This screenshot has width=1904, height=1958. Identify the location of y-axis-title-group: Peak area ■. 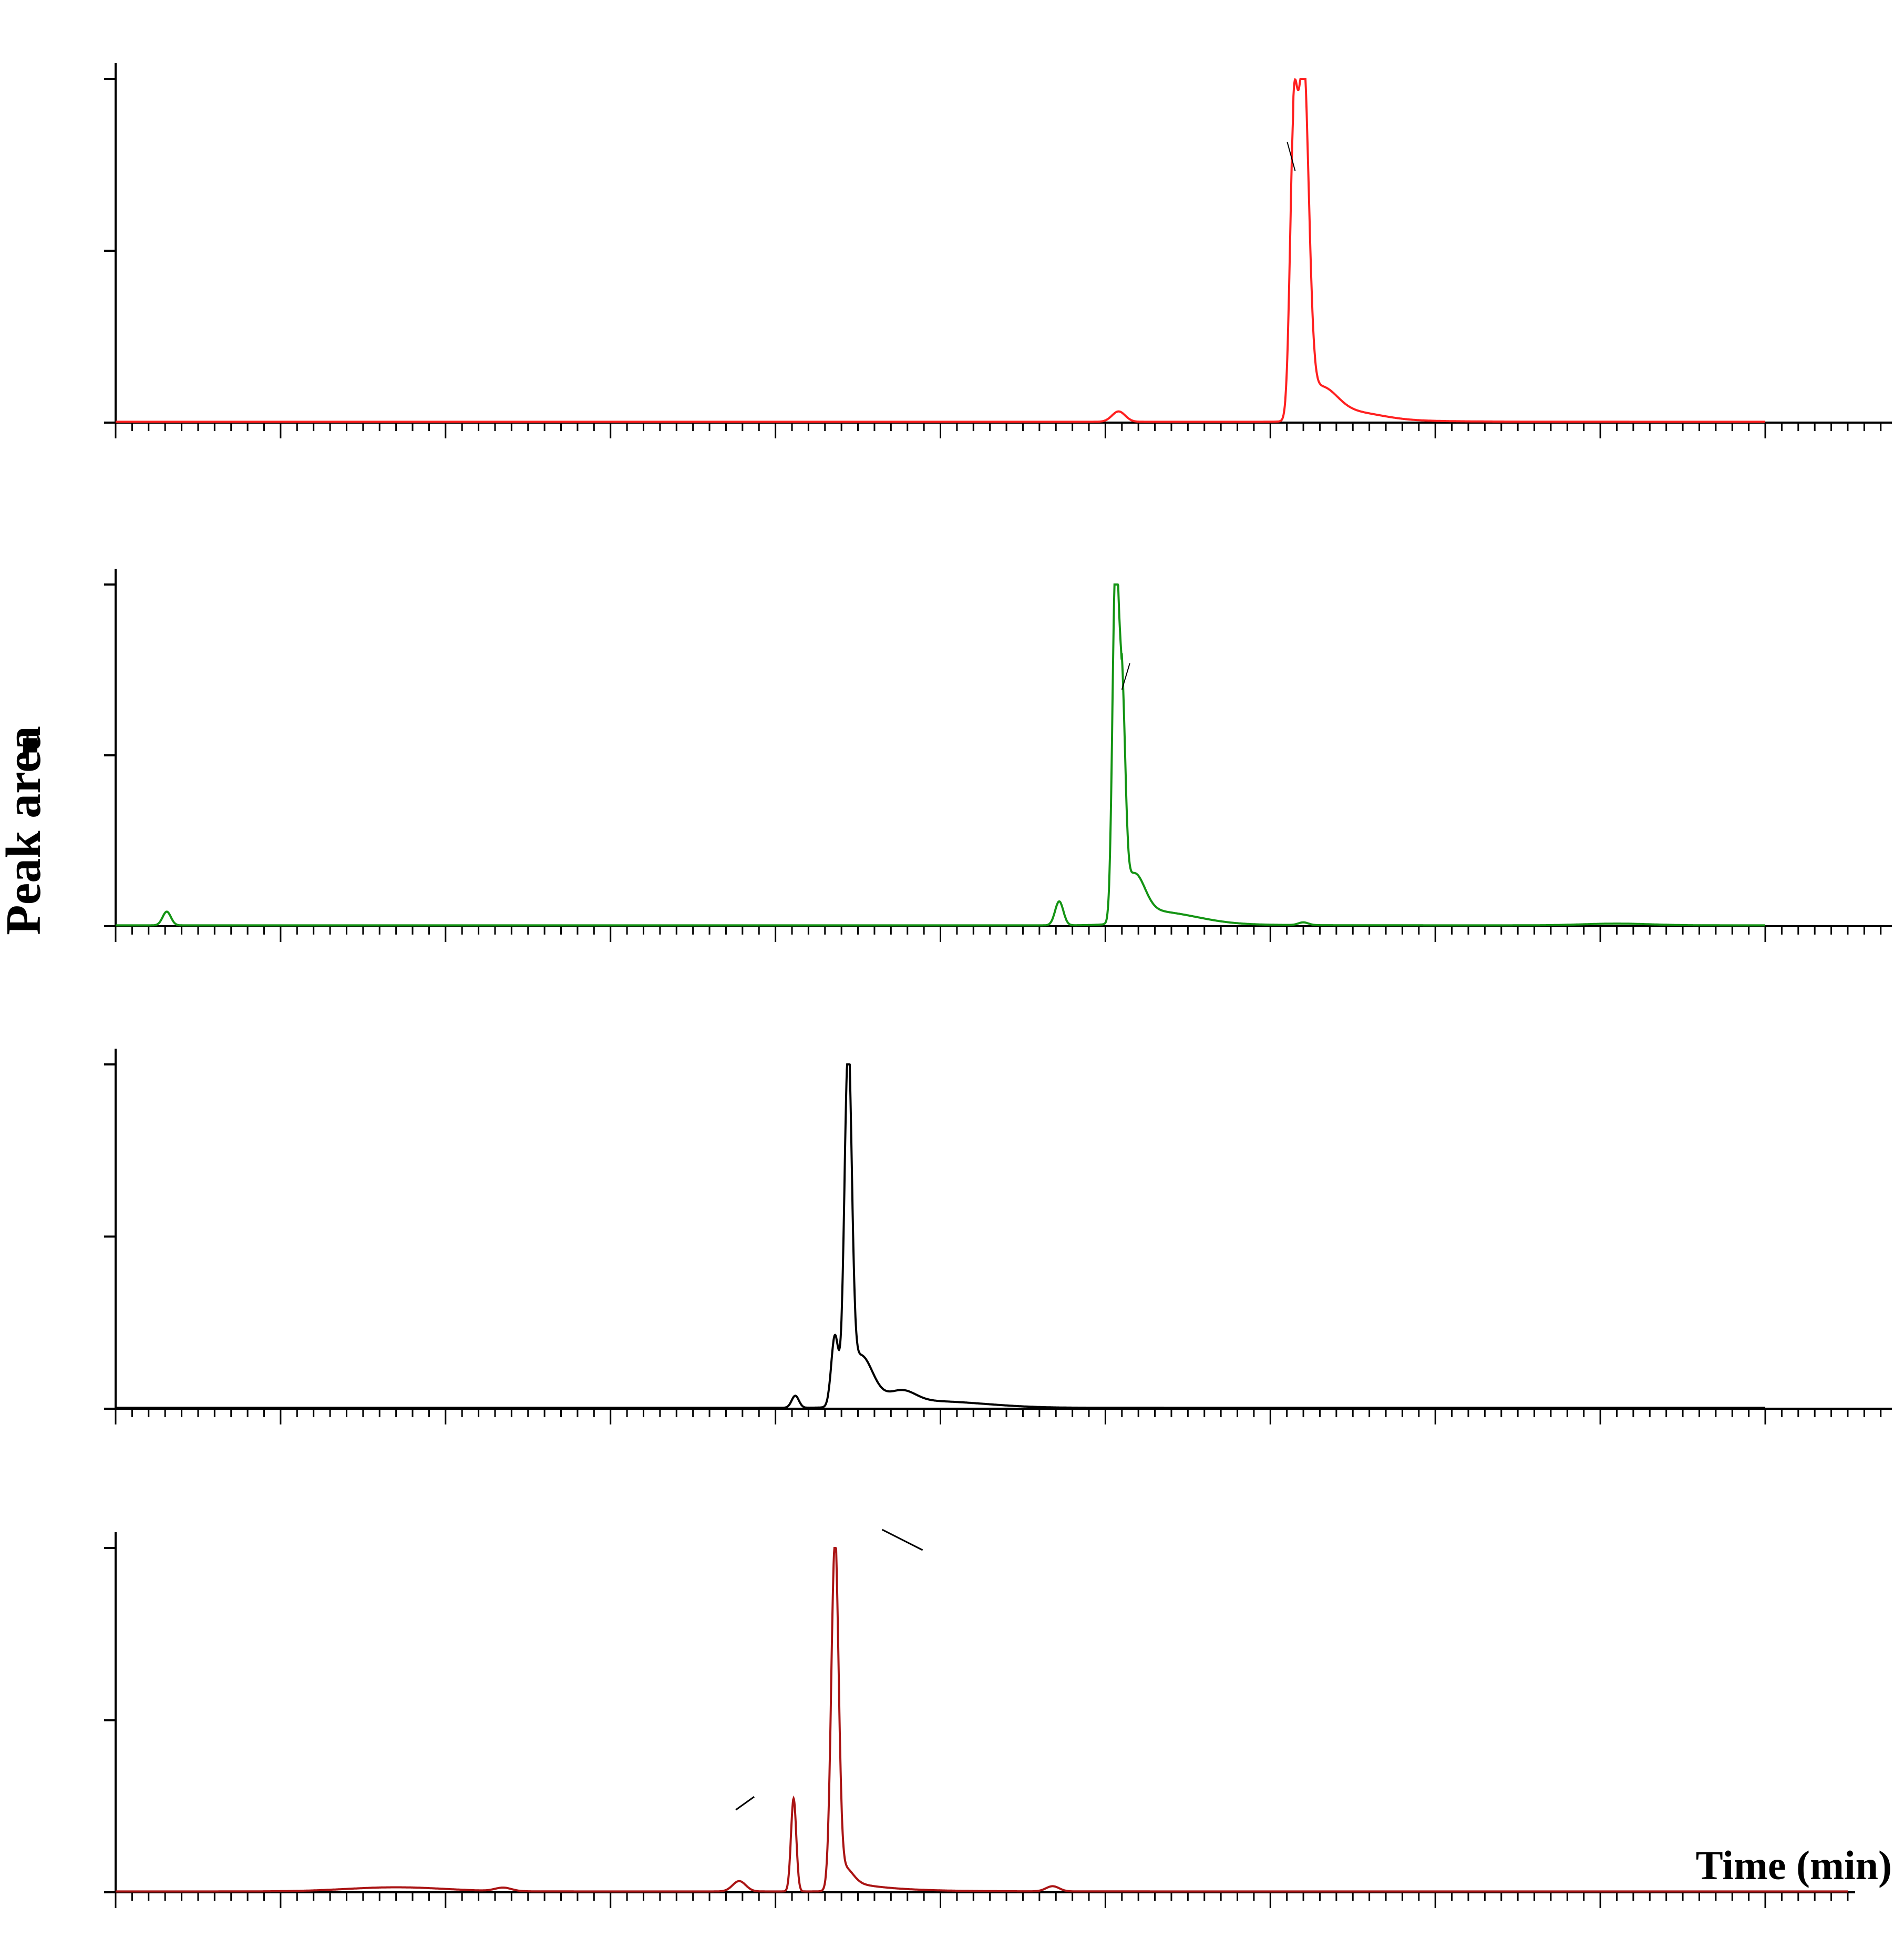
(25, 831).